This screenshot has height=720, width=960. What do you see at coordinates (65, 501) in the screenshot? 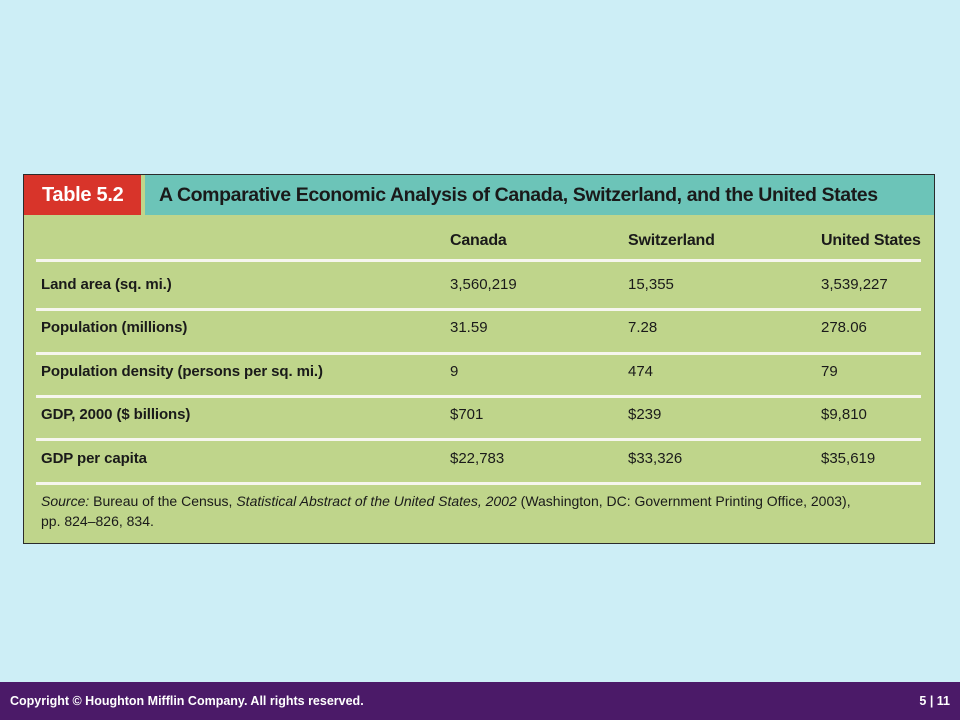
I see `source-label: Source:` at bounding box center [65, 501].